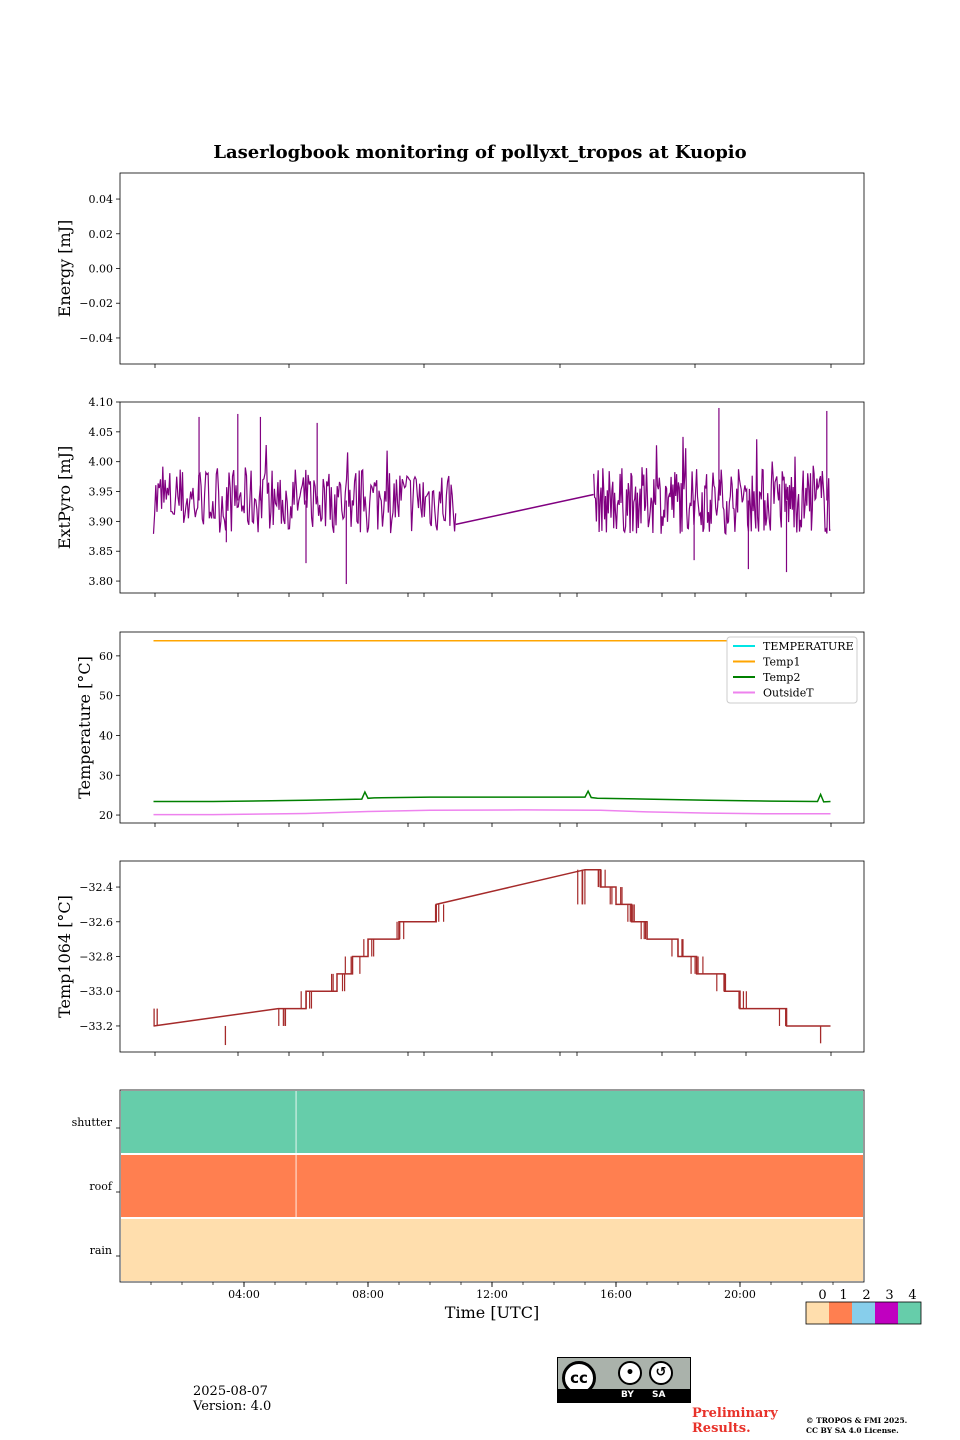 This screenshot has height=1440, width=960. I want to click on by-icon: •, so click(630, 1373).